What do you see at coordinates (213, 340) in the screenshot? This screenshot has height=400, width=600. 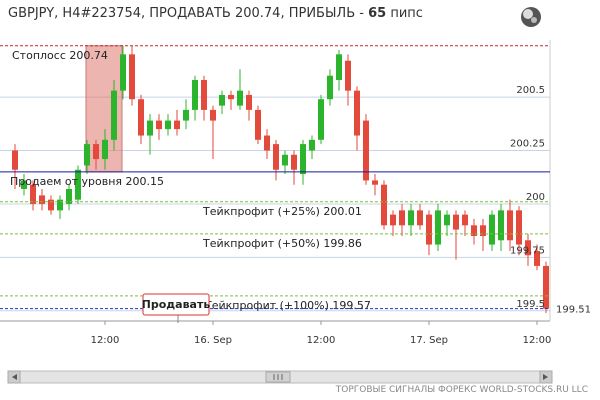 I see `x-tick-label: 16. Sep` at bounding box center [213, 340].